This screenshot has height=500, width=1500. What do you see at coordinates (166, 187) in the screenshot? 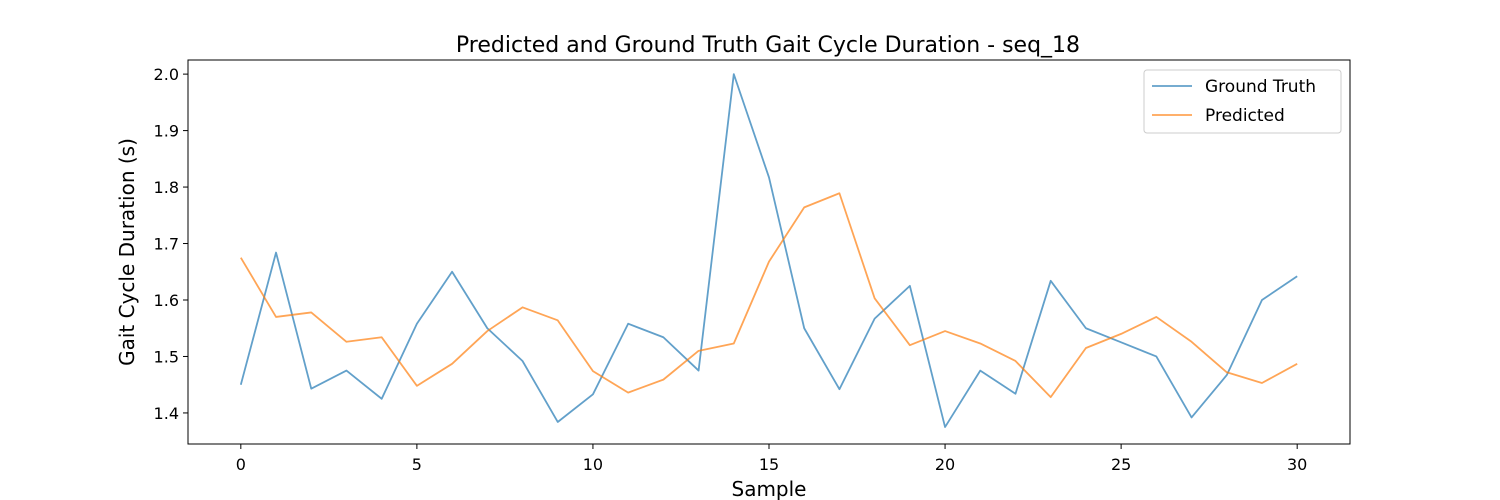
I see `y-tick-label: 1.8` at bounding box center [166, 187].